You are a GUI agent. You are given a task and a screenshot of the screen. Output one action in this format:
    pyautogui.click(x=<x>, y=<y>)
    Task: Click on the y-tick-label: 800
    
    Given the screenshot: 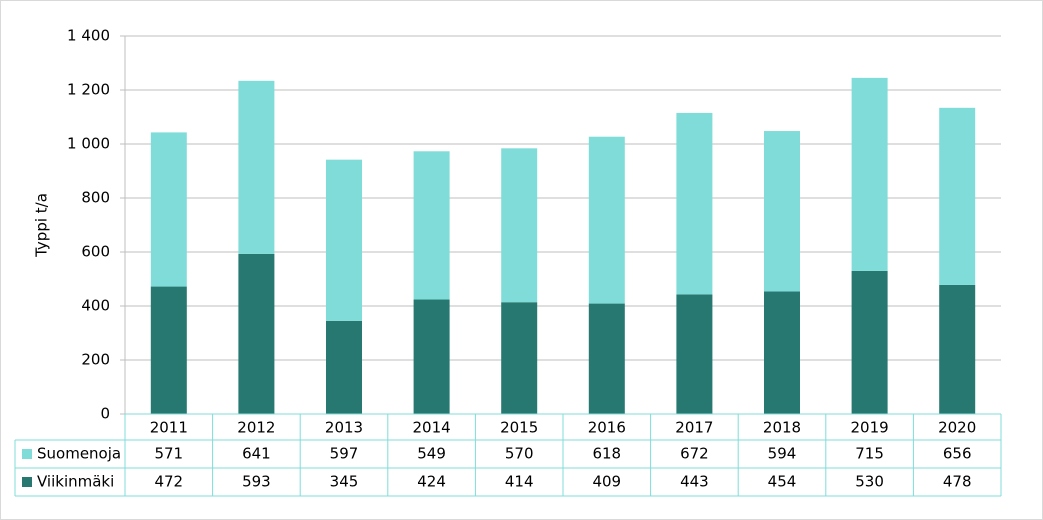 What is the action you would take?
    pyautogui.click(x=95, y=198)
    